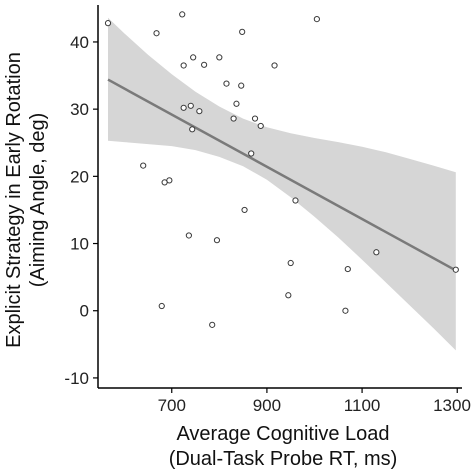 The width and height of the screenshot is (474, 474). Describe the element at coordinates (79, 176) in the screenshot. I see `y-tick-label: 20` at that location.